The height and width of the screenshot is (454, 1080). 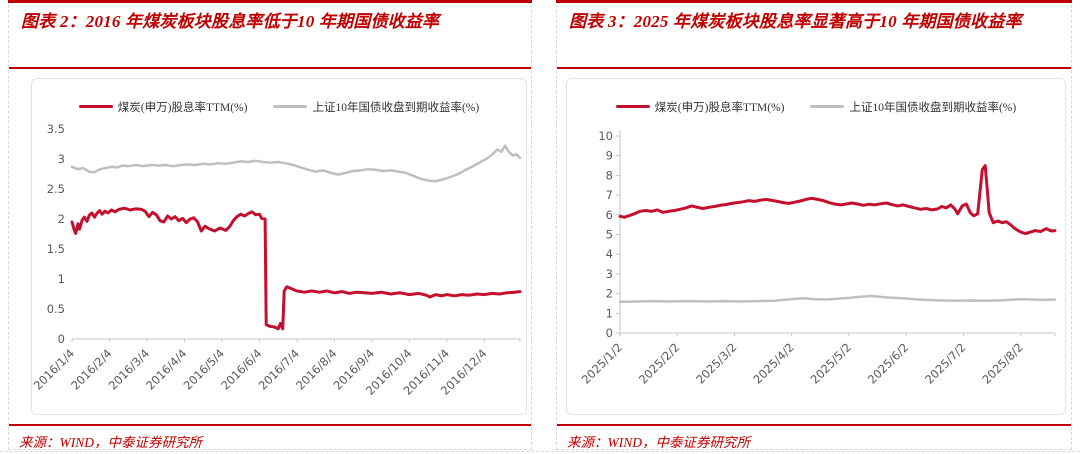 I want to click on svg-text: 2025/6/2, so click(x=888, y=363).